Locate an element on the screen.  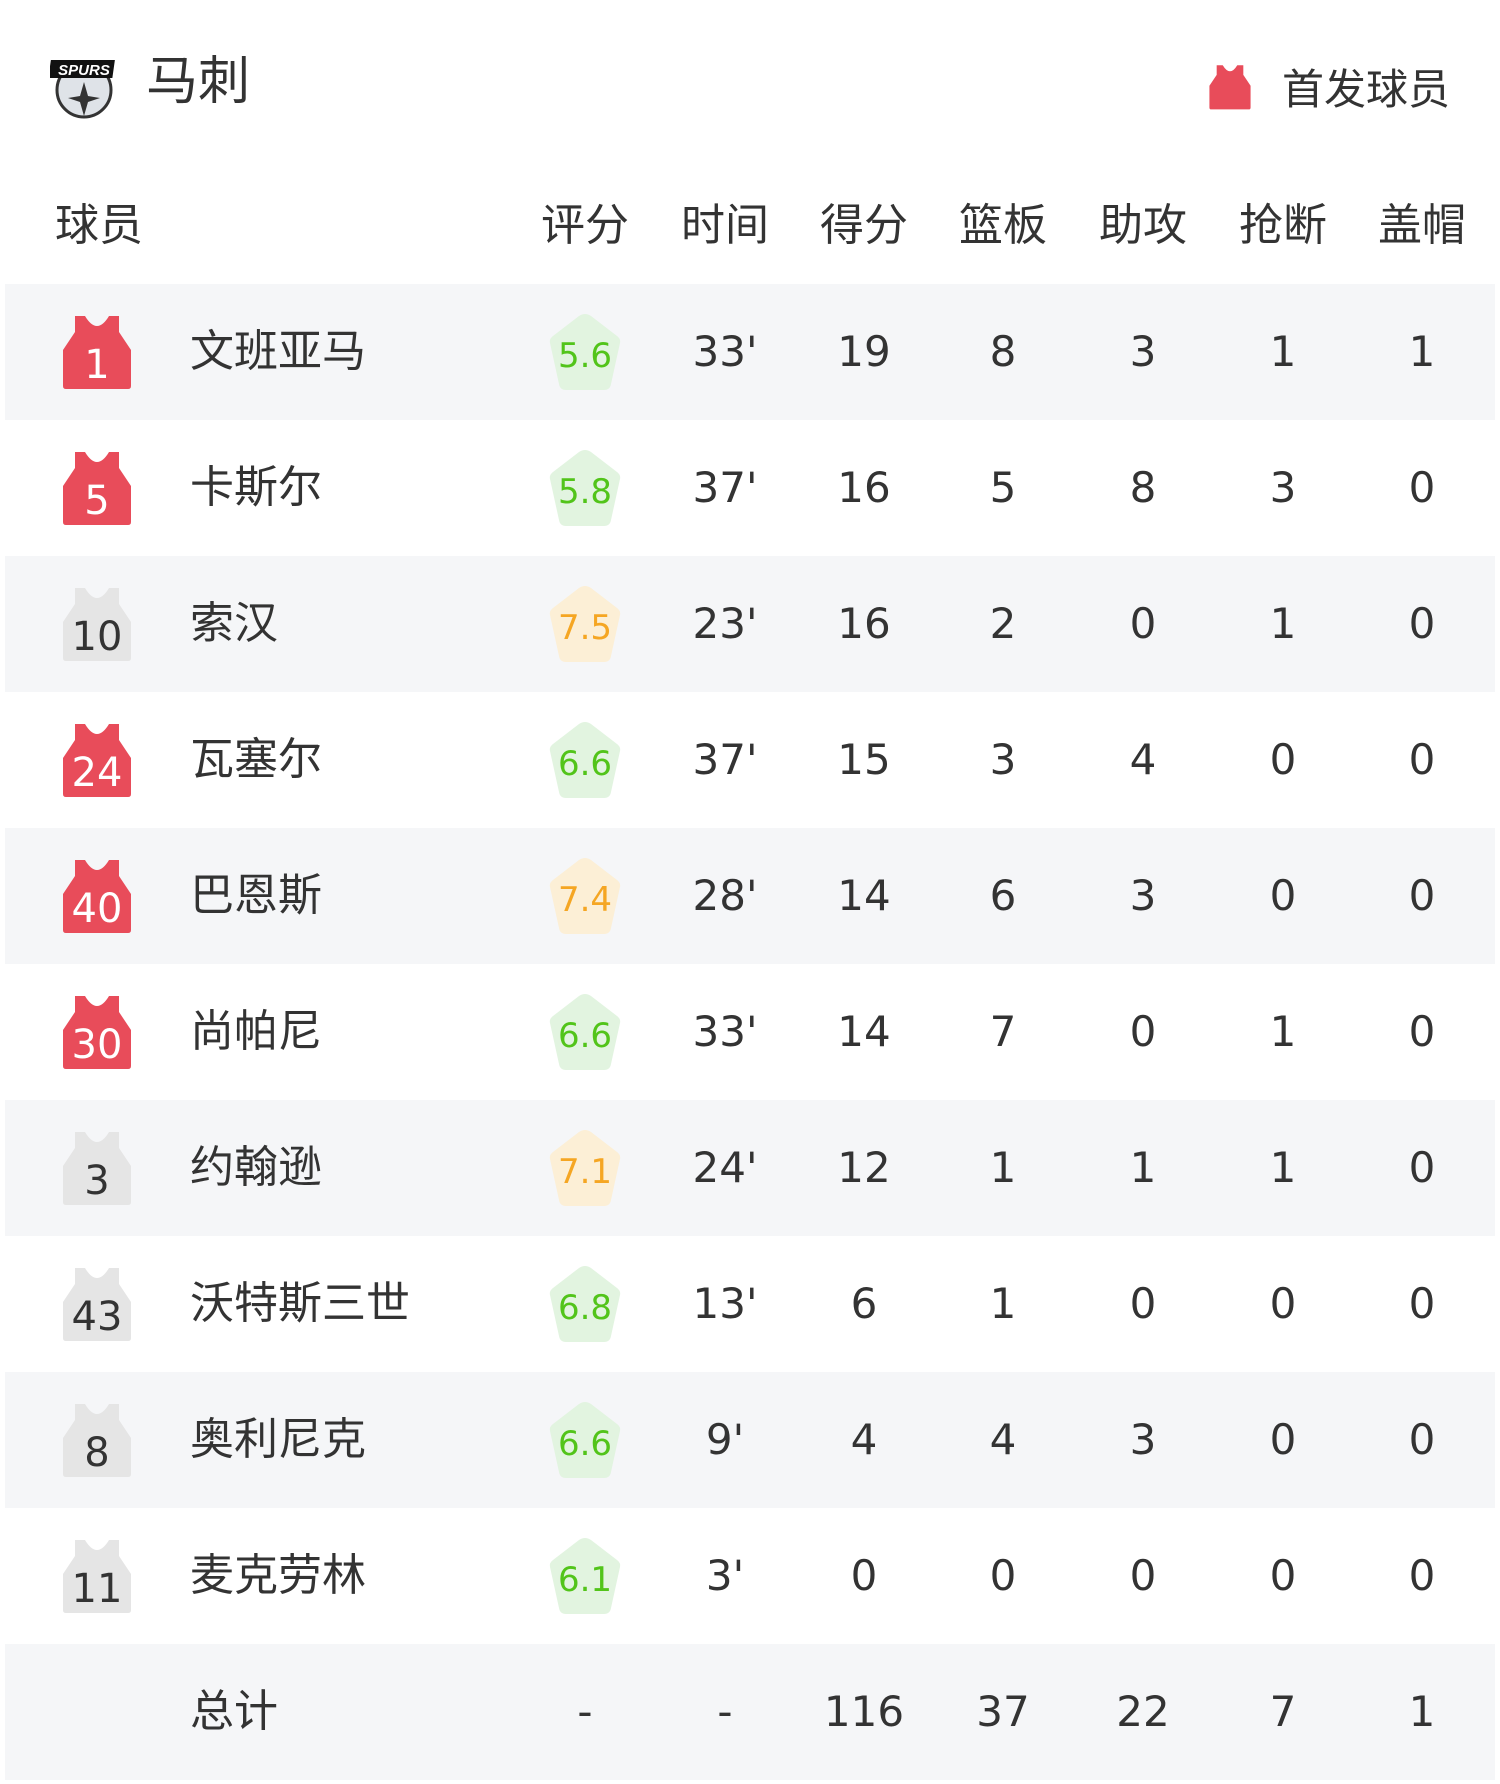
jersey-icon: 43 is located at coordinates (97, 1304).